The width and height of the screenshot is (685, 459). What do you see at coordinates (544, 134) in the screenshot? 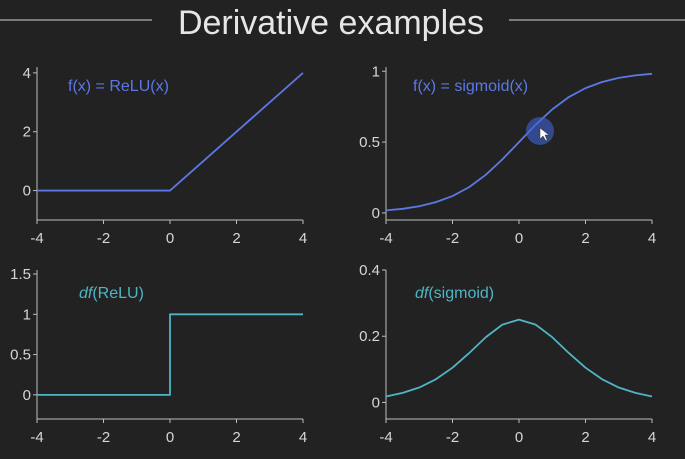
I see `cursor-arrow-icon` at bounding box center [544, 134].